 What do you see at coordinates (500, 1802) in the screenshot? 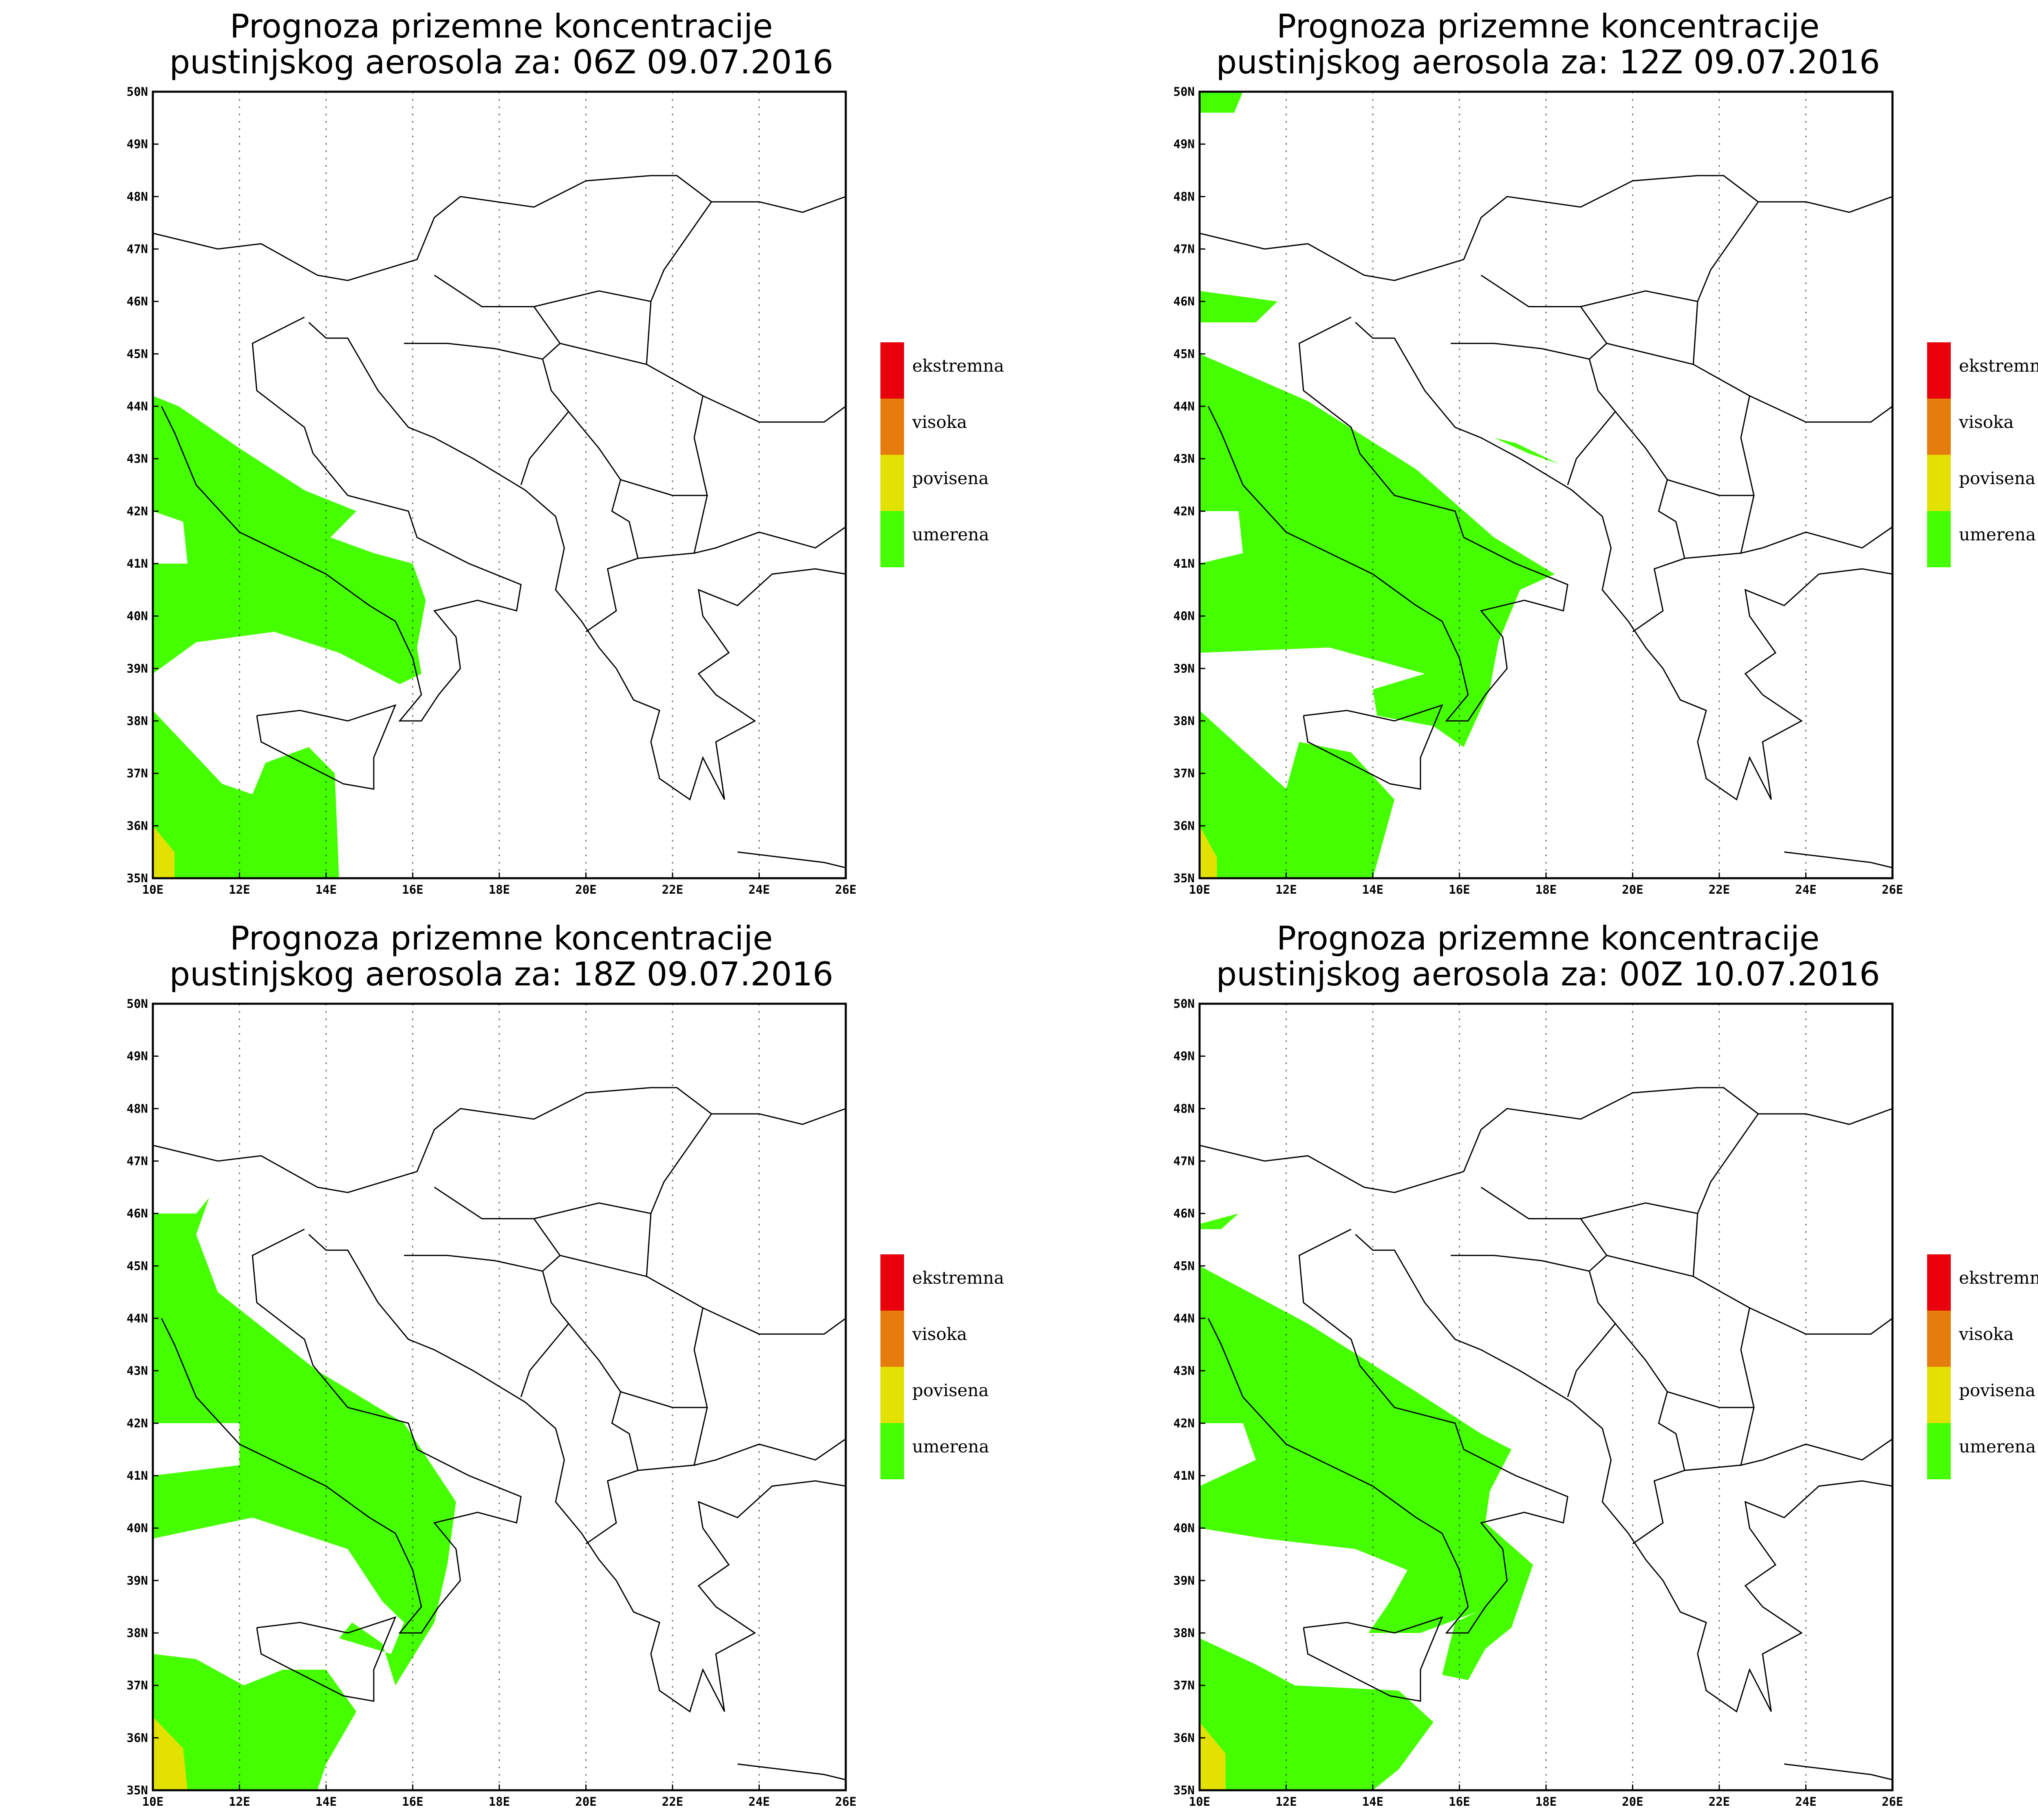
I see `lon-tick-label: 18E` at bounding box center [500, 1802].